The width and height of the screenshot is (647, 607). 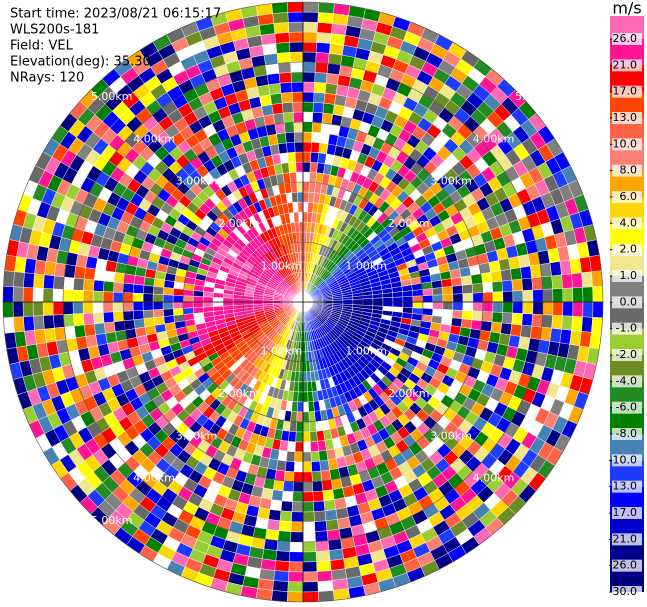 I want to click on ring-label: 5.00km, so click(x=536, y=520).